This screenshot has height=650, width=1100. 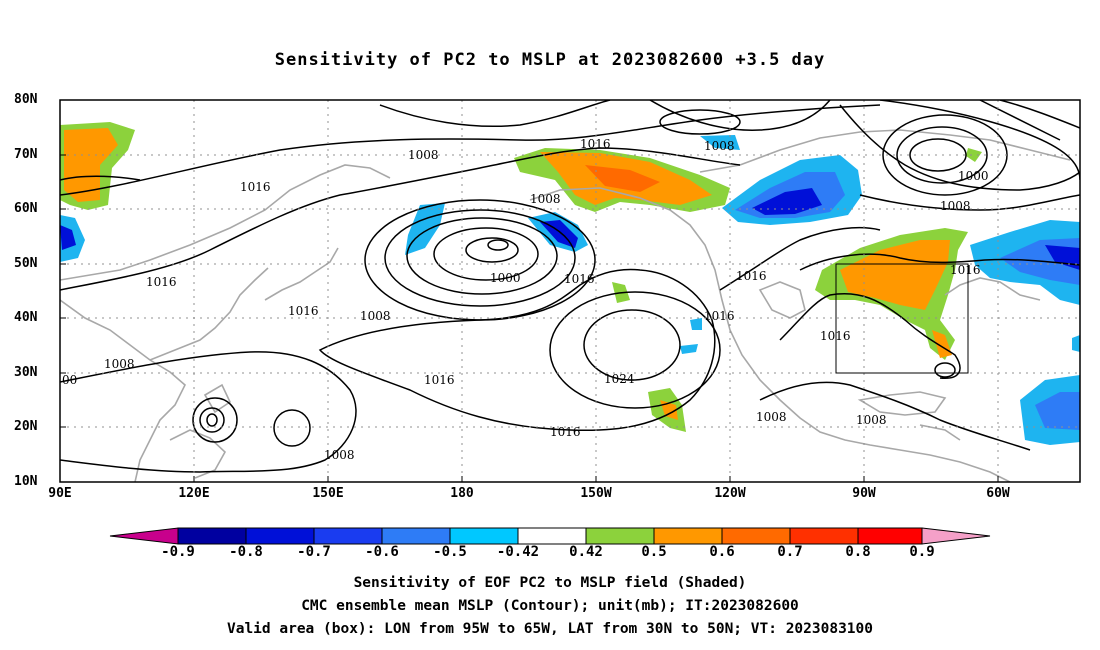 What do you see at coordinates (790, 552) in the screenshot?
I see `colorbar-label: 0.7` at bounding box center [790, 552].